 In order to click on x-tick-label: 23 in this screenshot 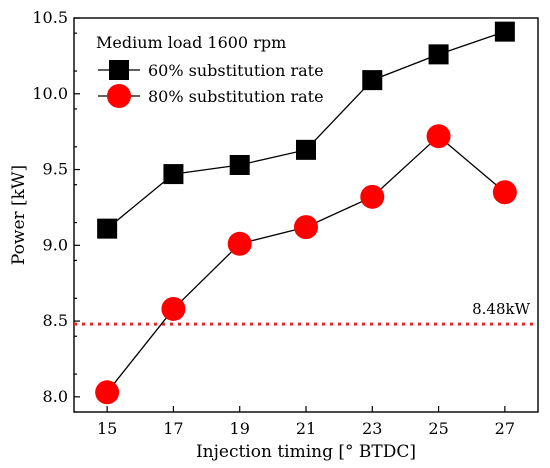, I will do `click(372, 428)`.